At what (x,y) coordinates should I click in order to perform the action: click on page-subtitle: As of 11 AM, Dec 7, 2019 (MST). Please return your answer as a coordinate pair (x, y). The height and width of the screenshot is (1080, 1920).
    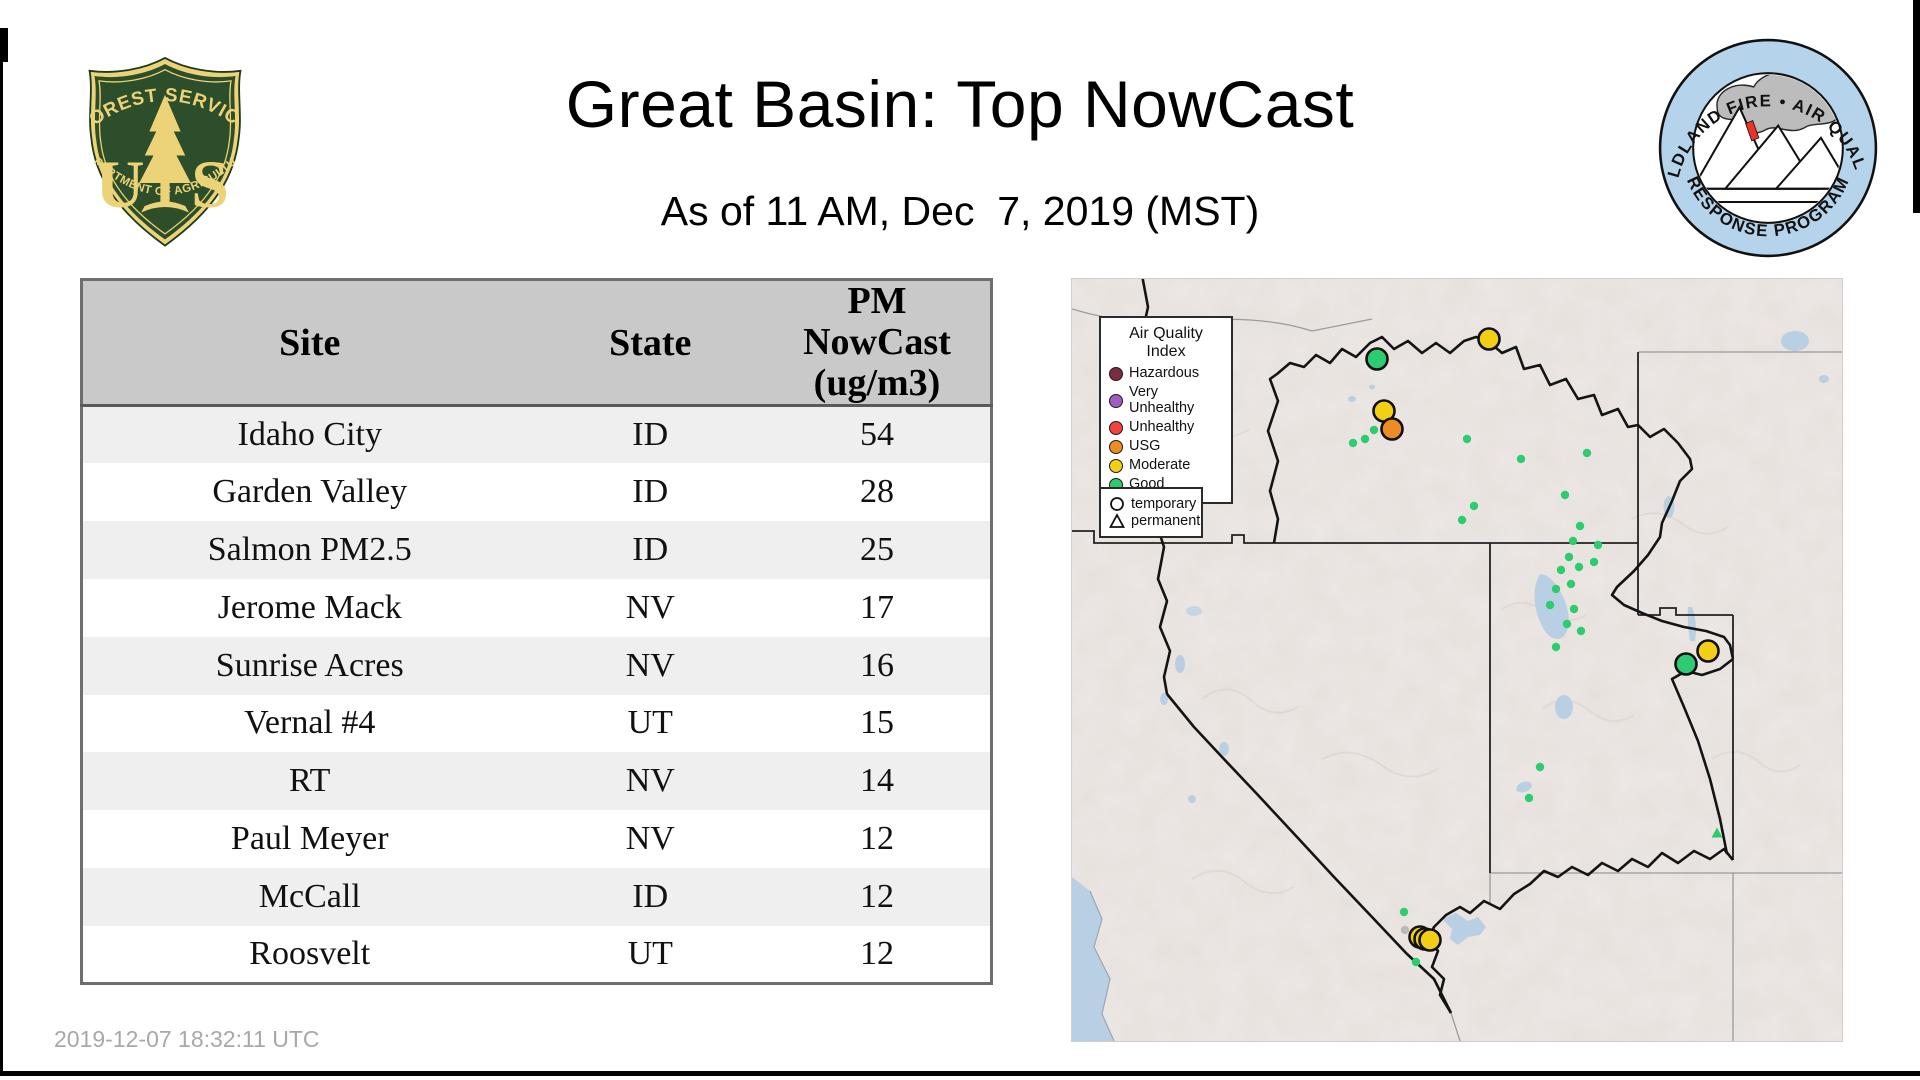
    Looking at the image, I should click on (960, 211).